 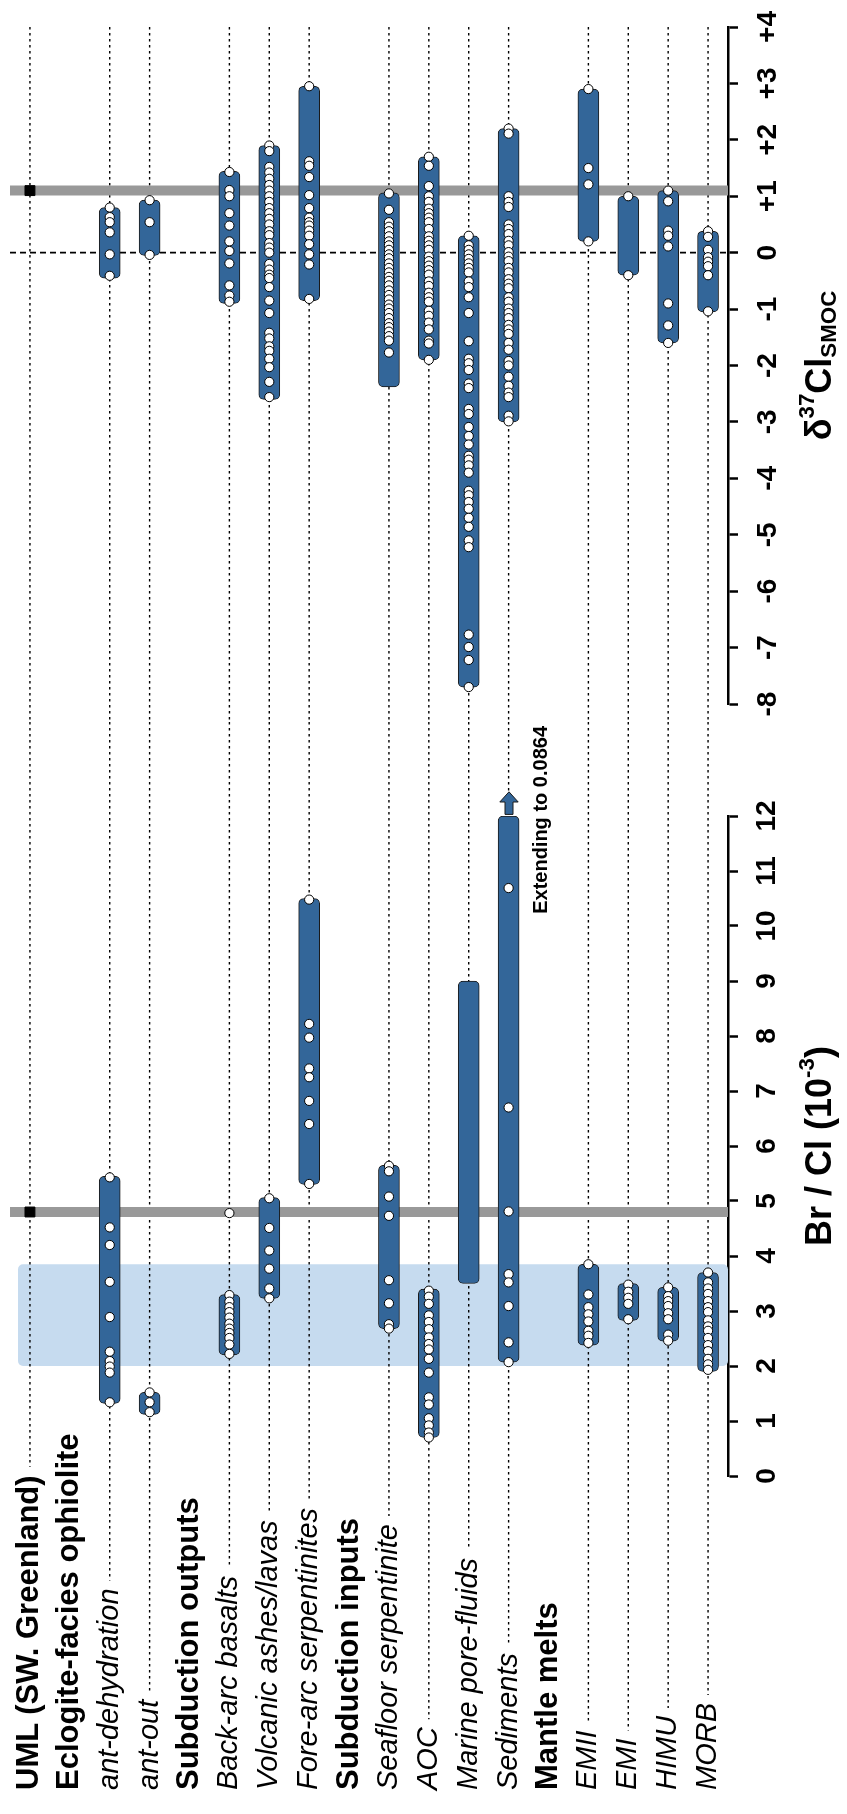 I want to click on y-tick-label: +3, so click(x=766, y=83).